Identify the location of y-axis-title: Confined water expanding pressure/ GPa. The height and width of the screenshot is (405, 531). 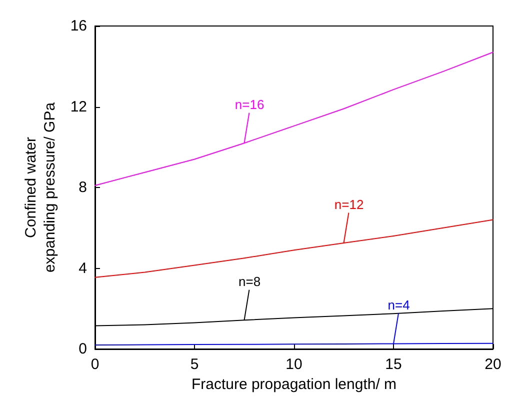
(40, 187).